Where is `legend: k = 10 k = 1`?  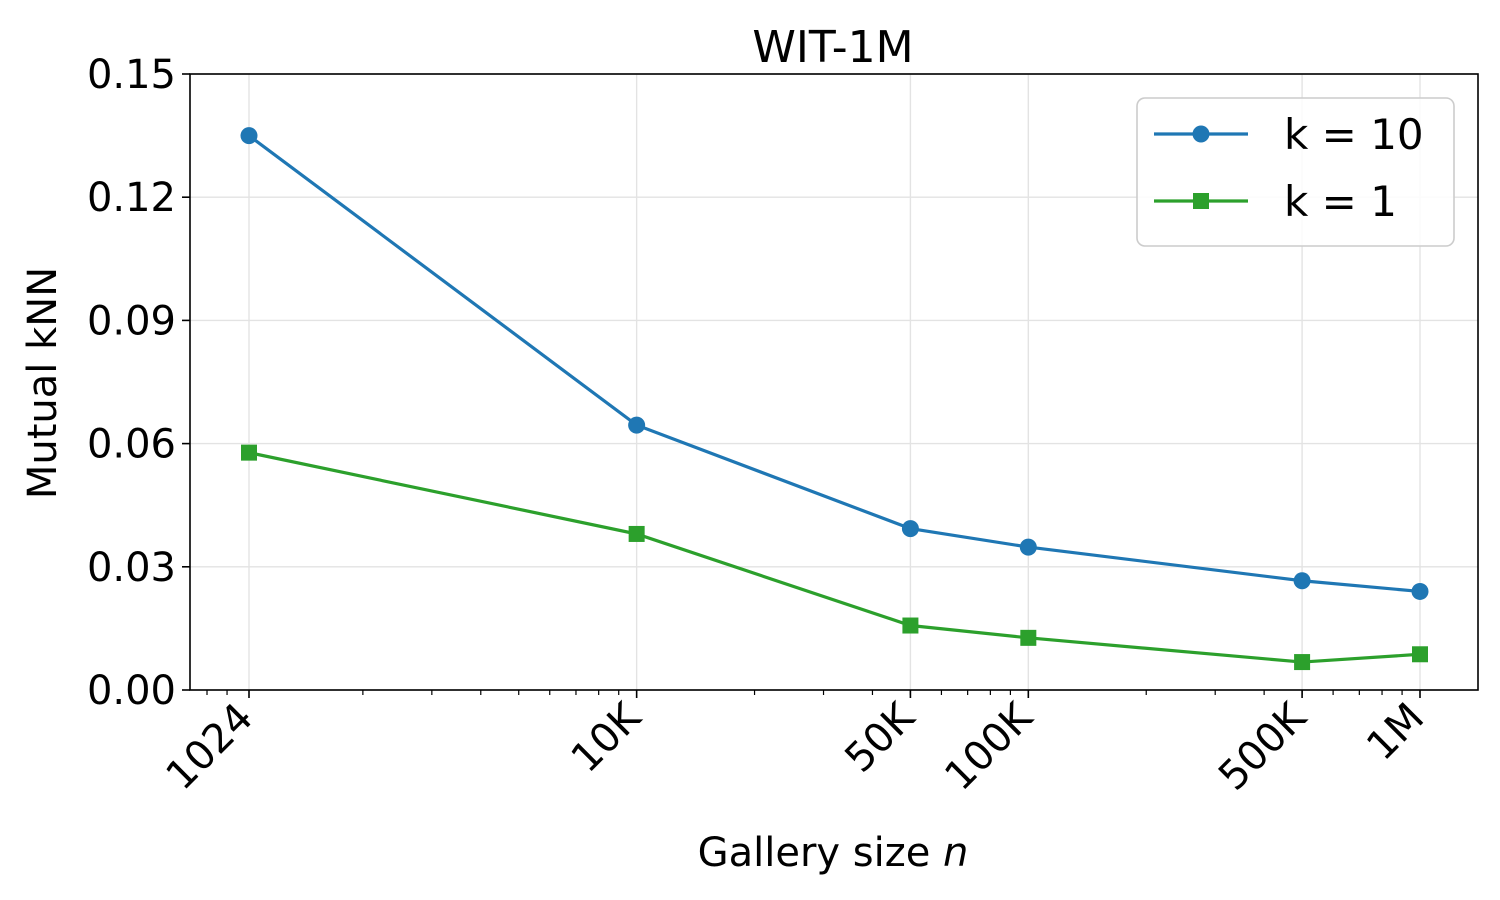
legend: k = 10 k = 1 is located at coordinates (1295, 172).